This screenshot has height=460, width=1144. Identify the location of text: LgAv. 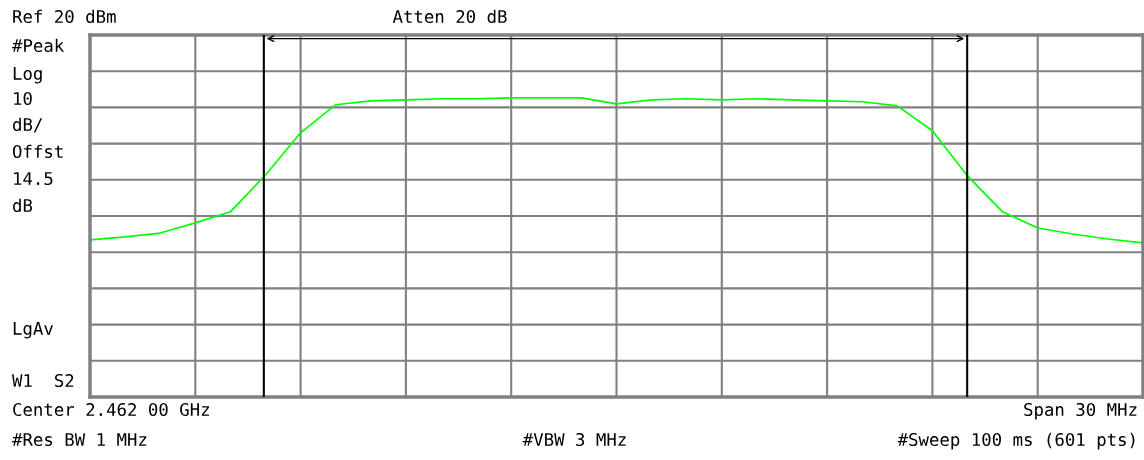
(33, 330).